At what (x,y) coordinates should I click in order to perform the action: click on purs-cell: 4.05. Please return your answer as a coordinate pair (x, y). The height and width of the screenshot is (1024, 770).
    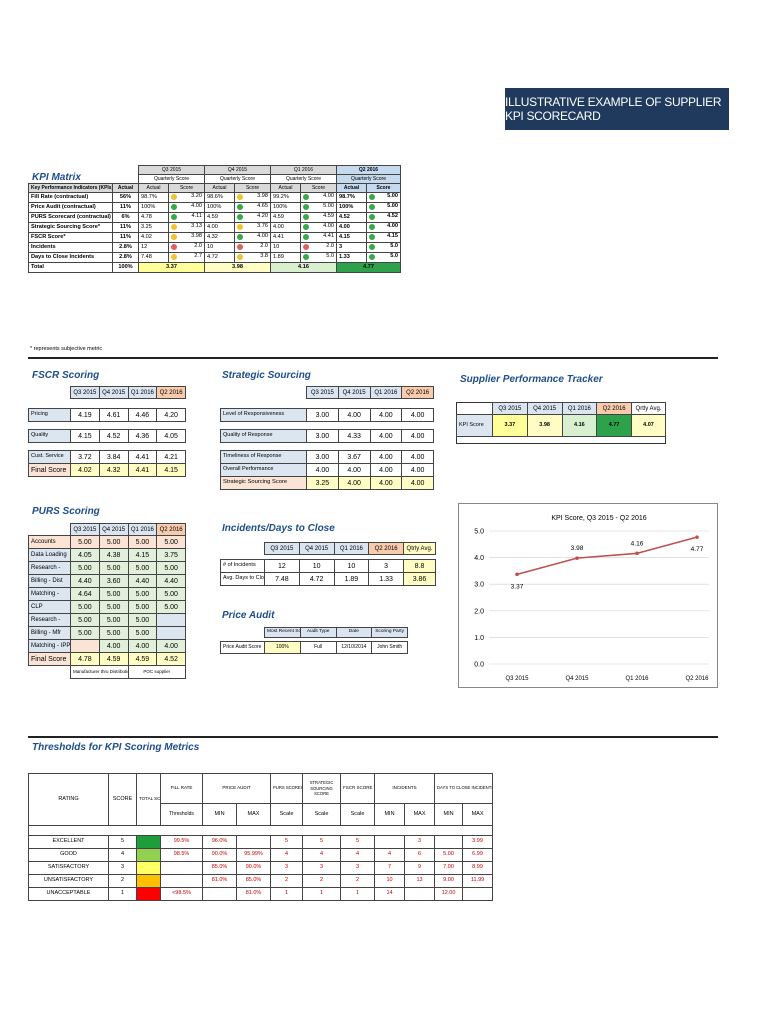
    Looking at the image, I should click on (85, 555).